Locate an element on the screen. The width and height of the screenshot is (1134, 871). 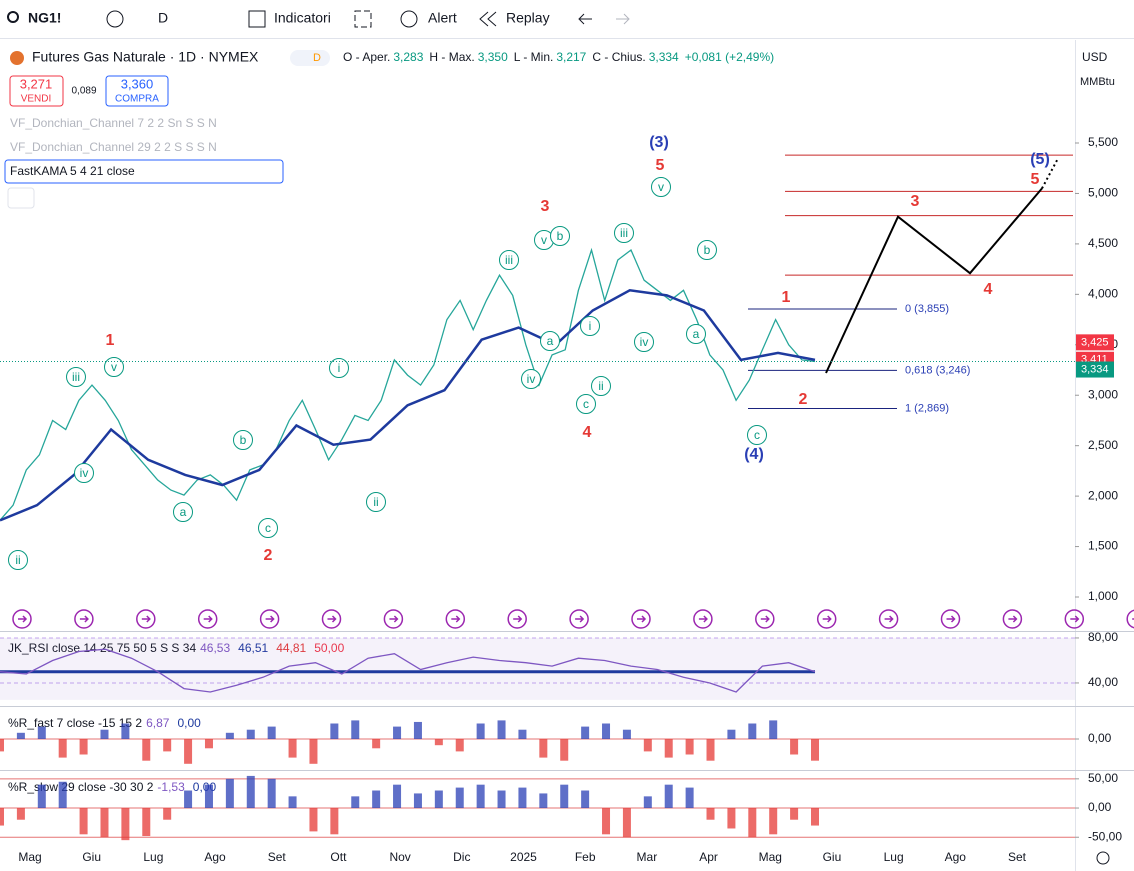
wave-label: 2 is located at coordinates (268, 555).